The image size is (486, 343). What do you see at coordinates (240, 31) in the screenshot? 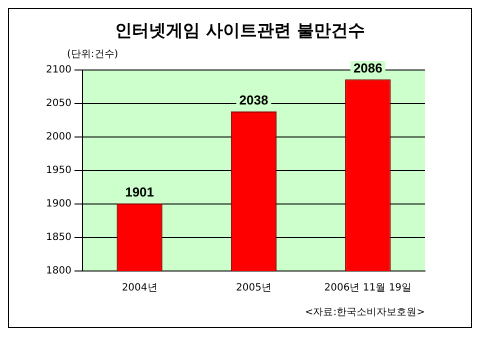
I see `chart-title: 인터넷게임 사이트관련 불만건수` at bounding box center [240, 31].